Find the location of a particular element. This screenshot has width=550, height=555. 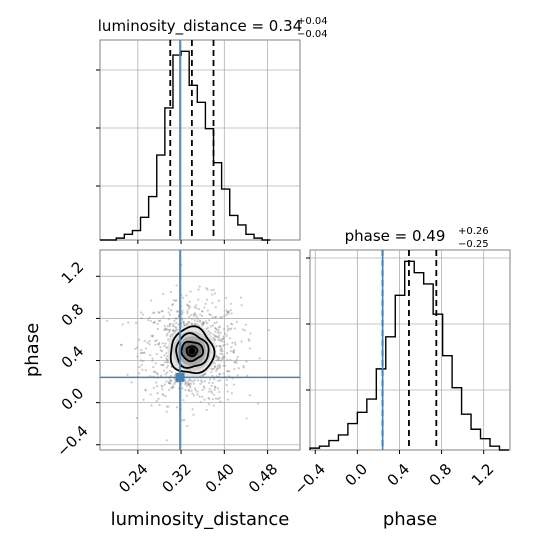

tick-marks is located at coordinates (395, 355).